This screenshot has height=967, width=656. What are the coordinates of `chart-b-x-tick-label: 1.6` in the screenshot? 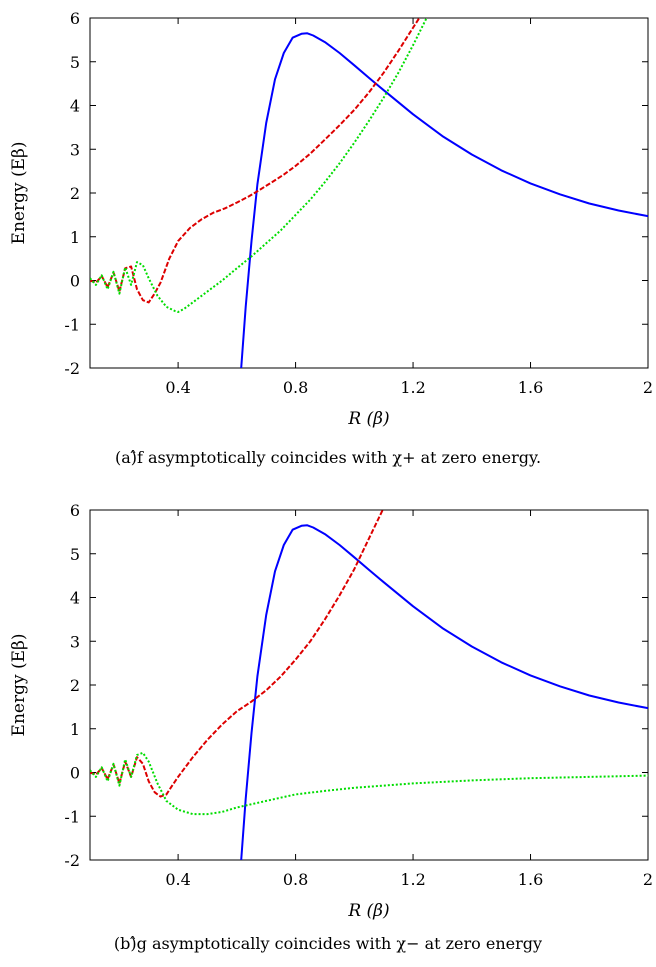 It's located at (530, 879).